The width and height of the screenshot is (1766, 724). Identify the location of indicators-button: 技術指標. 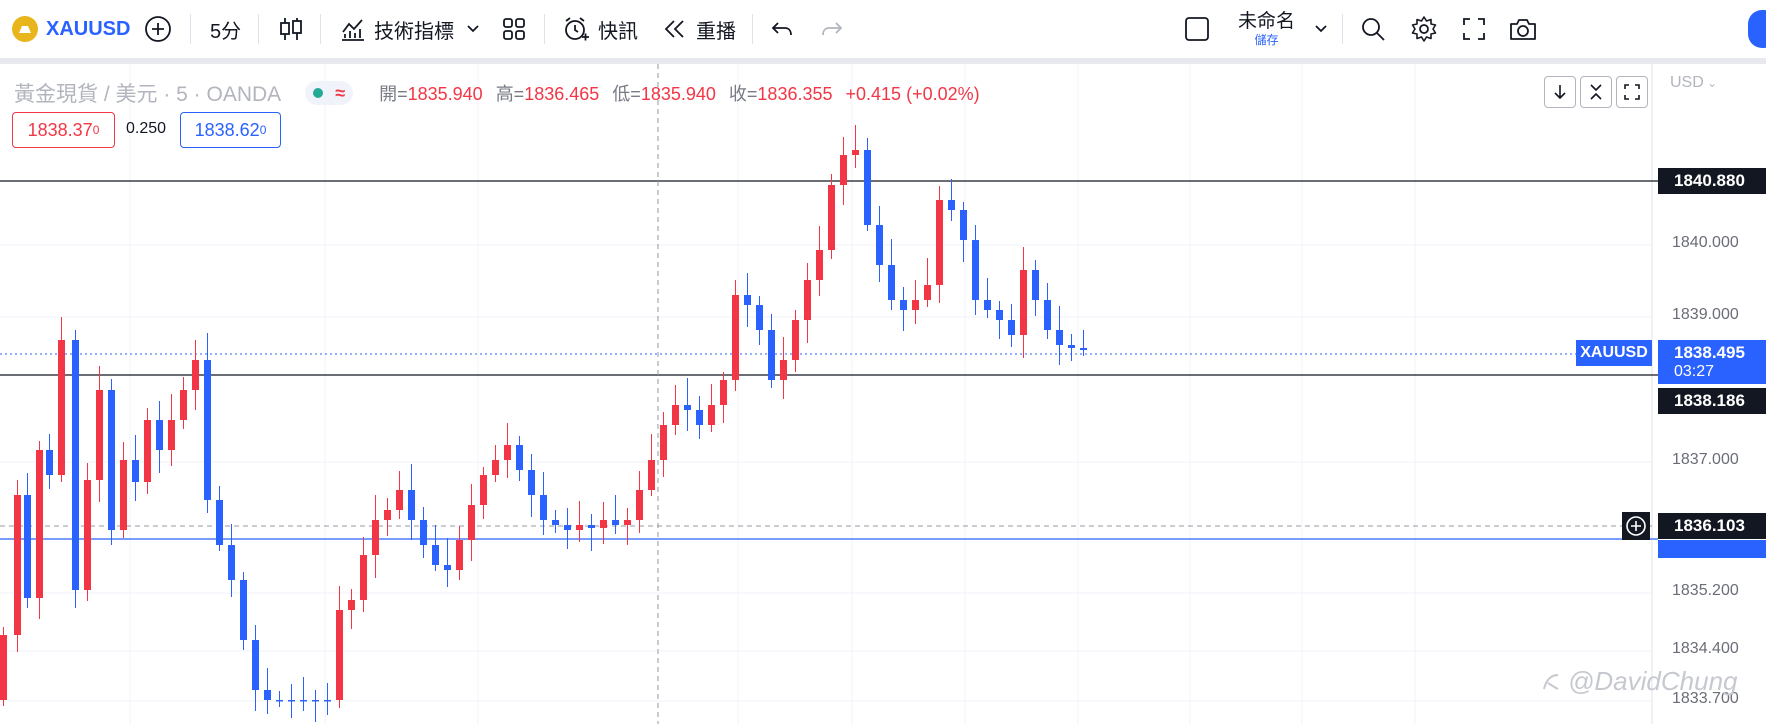
(397, 29).